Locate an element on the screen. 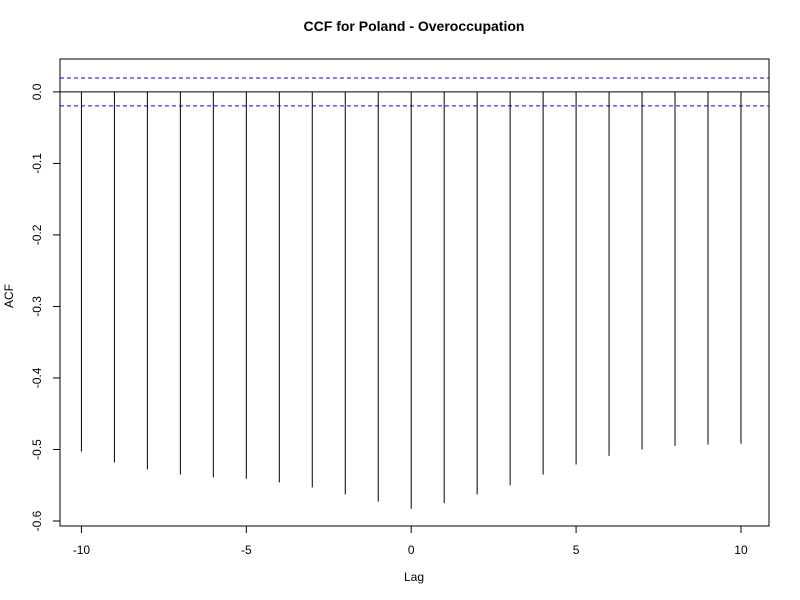 The image size is (800, 600). y-tick-label: -0.4 is located at coordinates (37, 377).